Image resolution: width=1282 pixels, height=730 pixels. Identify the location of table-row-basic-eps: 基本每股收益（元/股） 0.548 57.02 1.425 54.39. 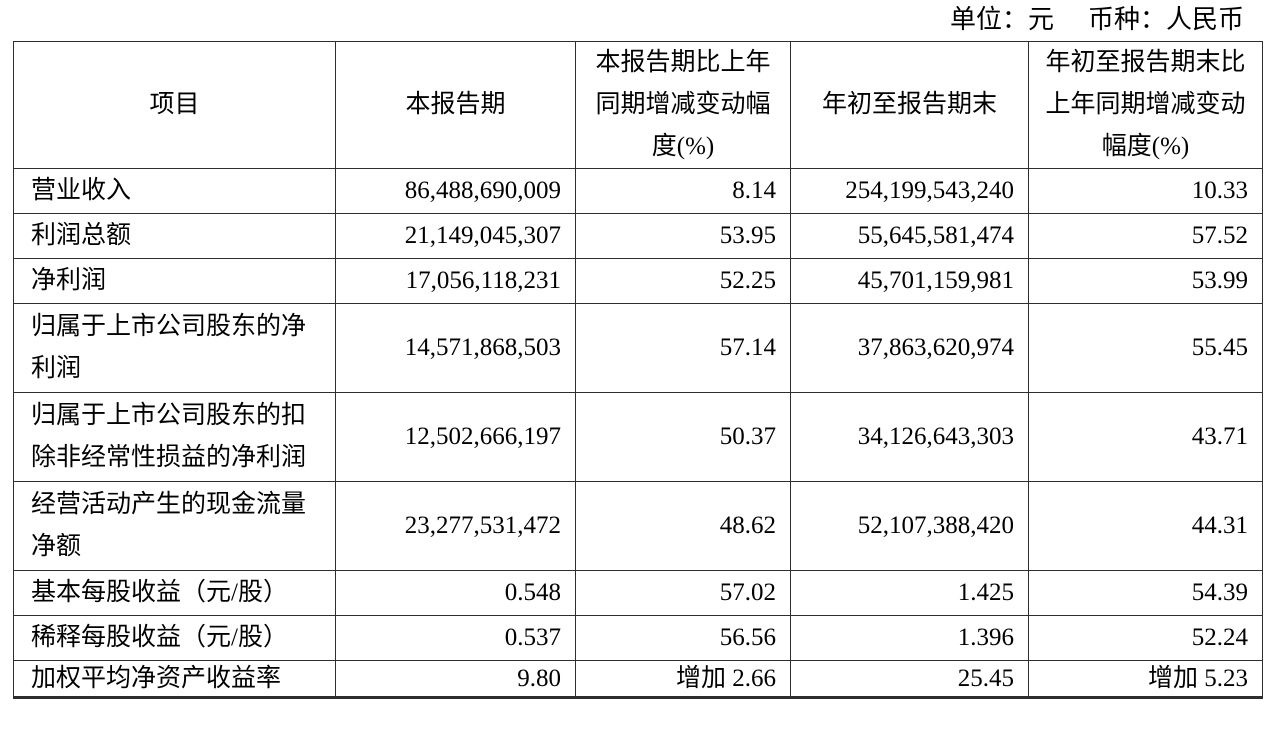
(638, 593).